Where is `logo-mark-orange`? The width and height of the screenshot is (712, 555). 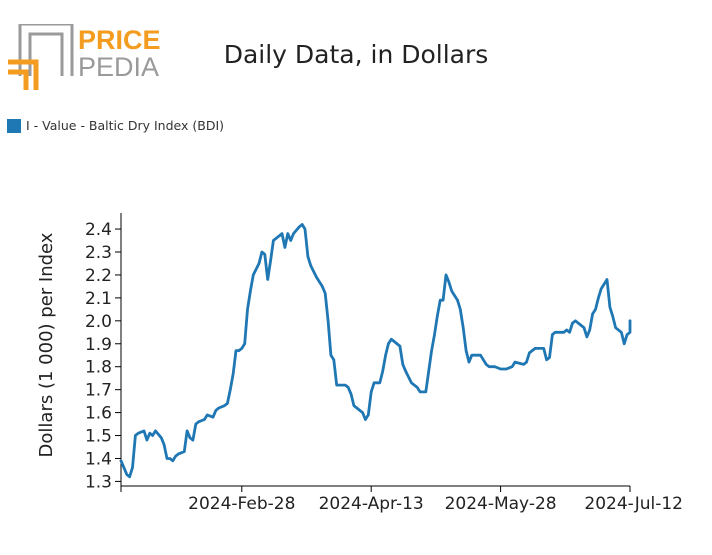 logo-mark-orange is located at coordinates (23, 74).